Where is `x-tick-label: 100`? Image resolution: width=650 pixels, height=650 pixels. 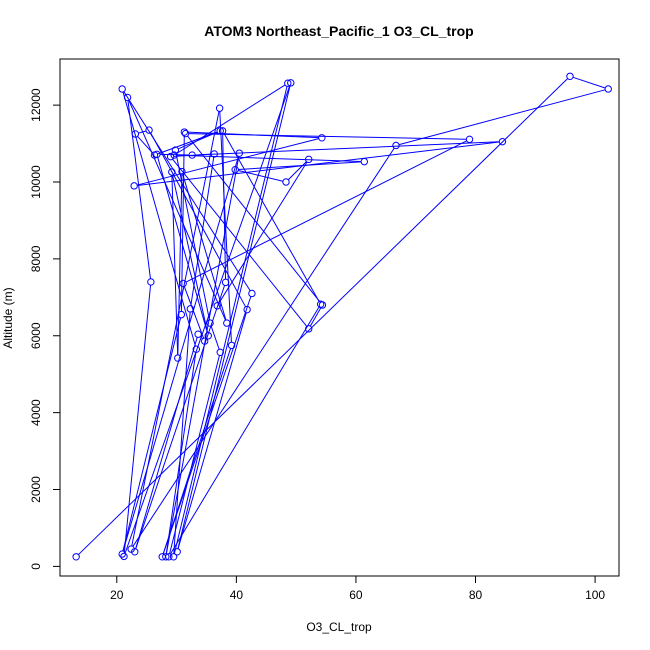
x-tick-label: 100 is located at coordinates (595, 595).